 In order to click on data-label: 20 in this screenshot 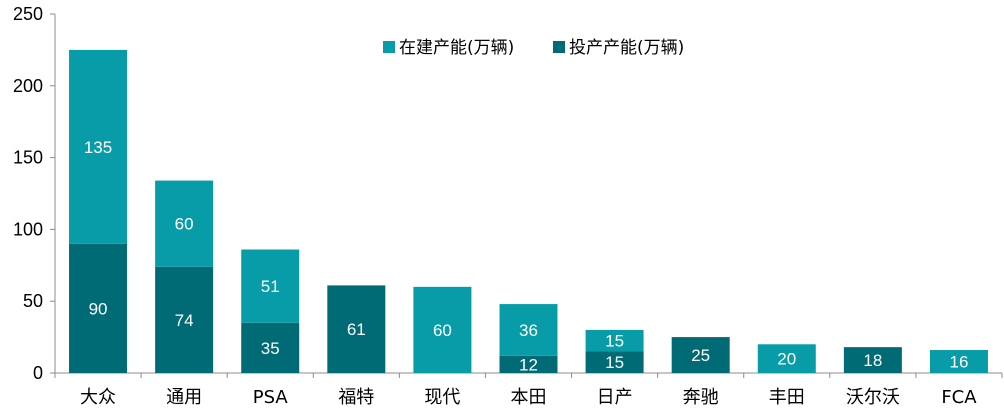, I will do `click(786, 359)`.